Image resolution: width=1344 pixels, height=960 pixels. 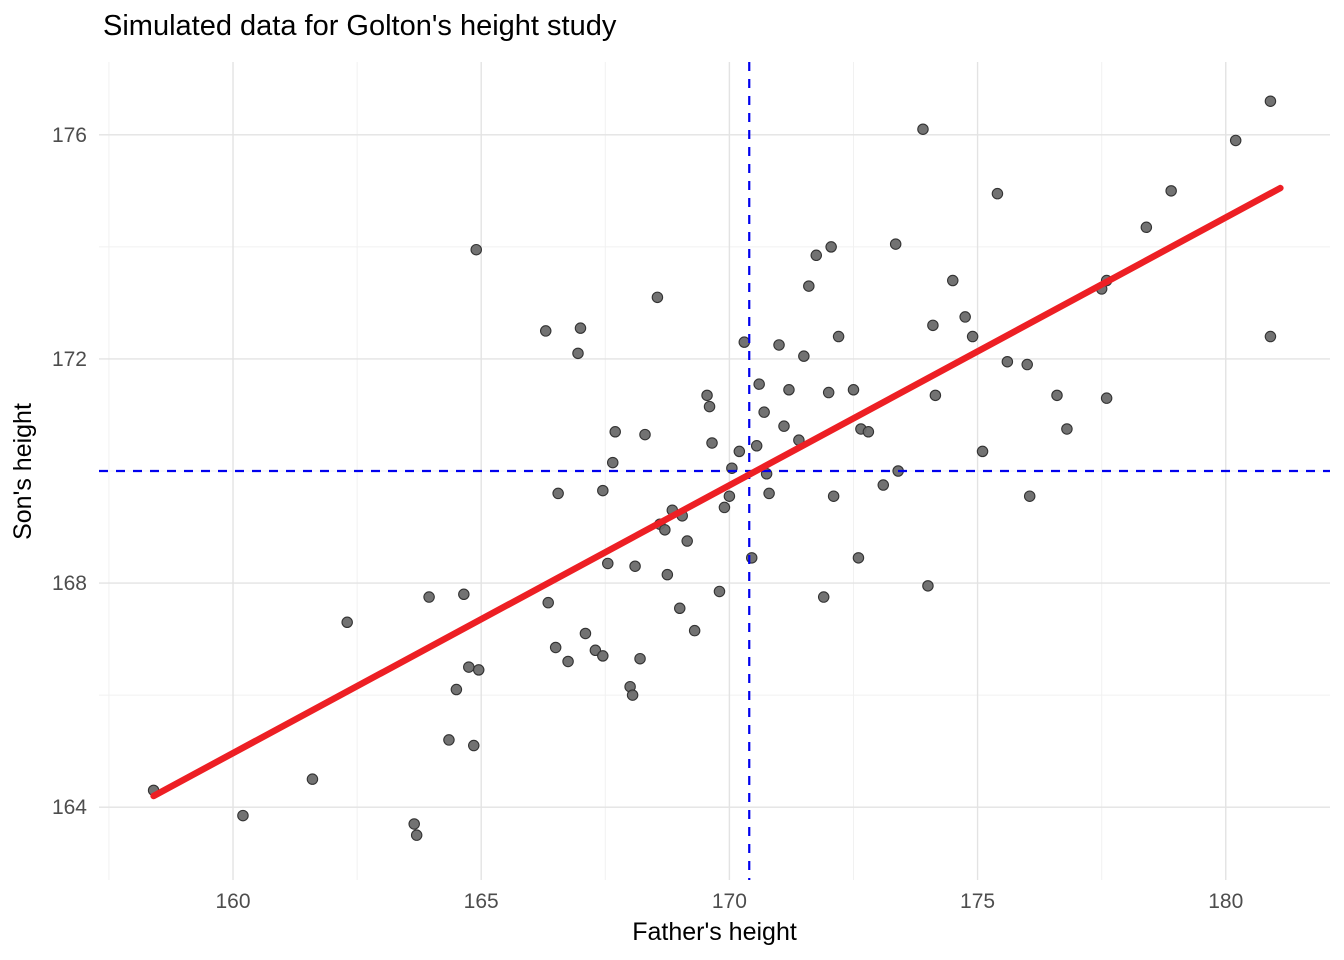 I want to click on x-axis-label: Father's height, so click(x=714, y=932).